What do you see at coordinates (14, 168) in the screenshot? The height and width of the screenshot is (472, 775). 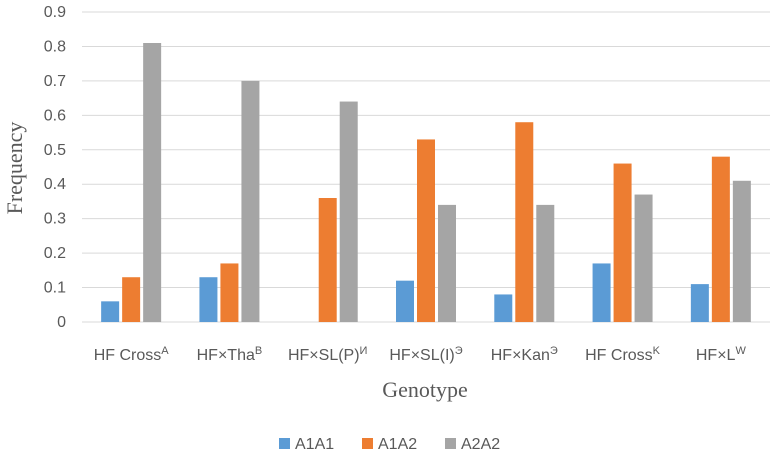 I see `y-axis-title: Frequency` at bounding box center [14, 168].